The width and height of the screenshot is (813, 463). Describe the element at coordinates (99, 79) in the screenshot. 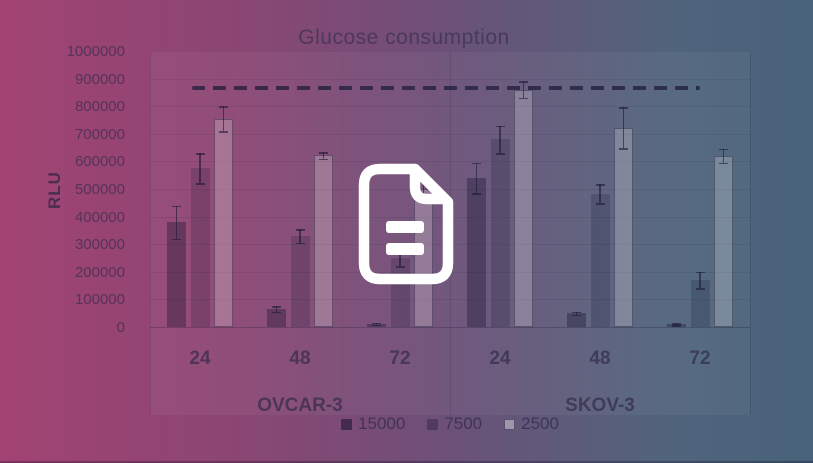

I see `y-tick-label: 900000` at that location.